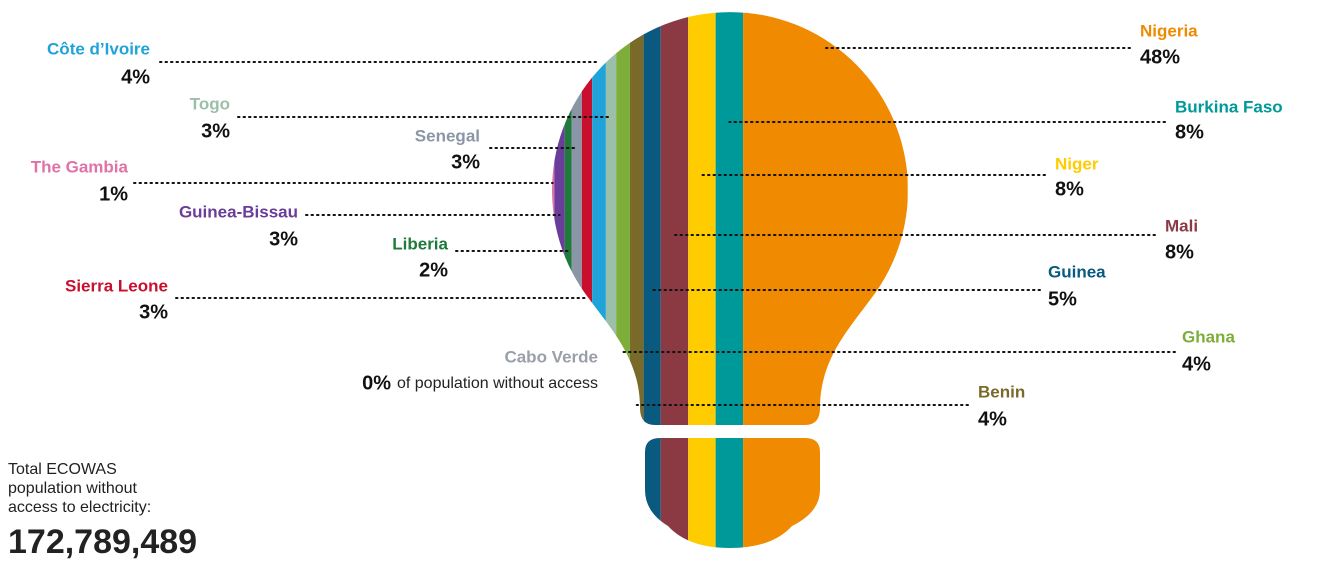 This screenshot has height=562, width=1322. What do you see at coordinates (113, 194) in the screenshot?
I see `percent-label: 1%` at bounding box center [113, 194].